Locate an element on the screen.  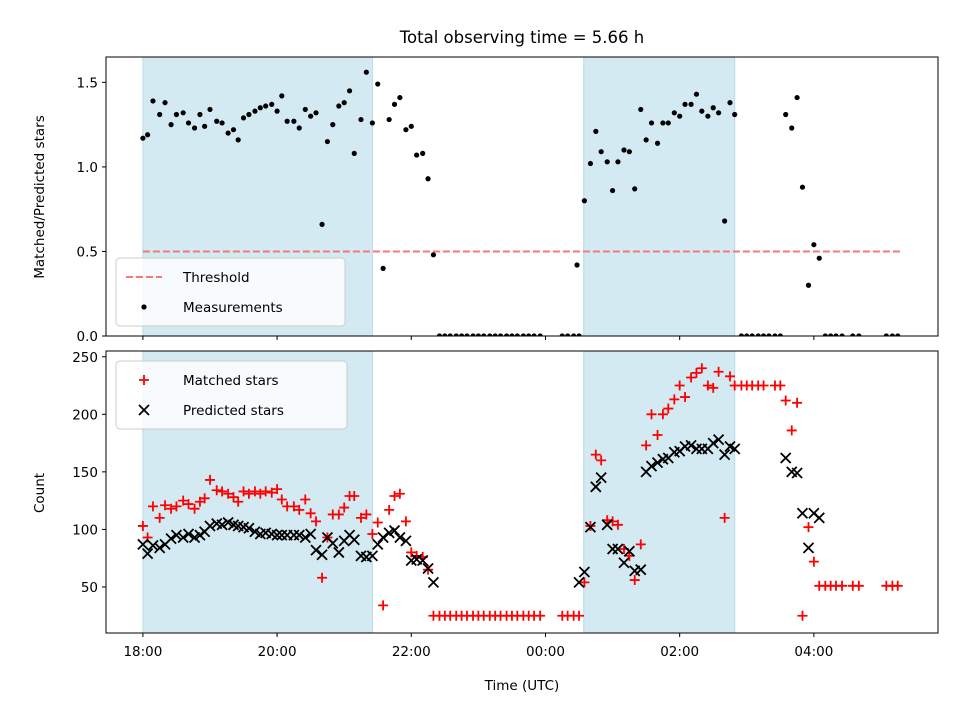
x-tick-label: 02:00 is located at coordinates (679, 652).